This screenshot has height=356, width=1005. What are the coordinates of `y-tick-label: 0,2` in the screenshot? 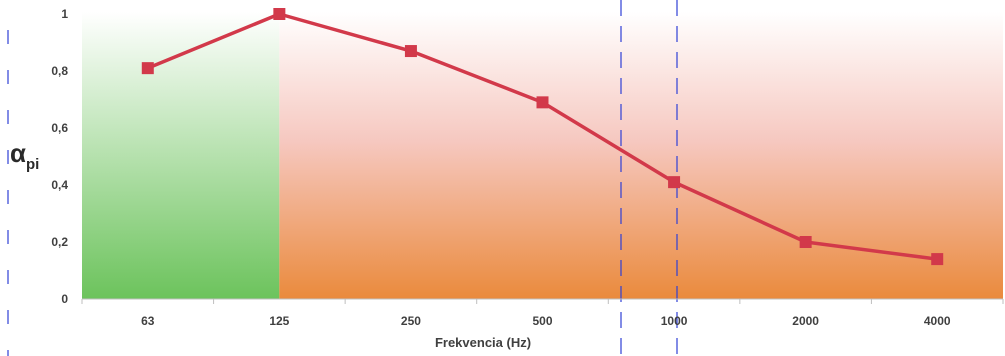 It's located at (59, 242).